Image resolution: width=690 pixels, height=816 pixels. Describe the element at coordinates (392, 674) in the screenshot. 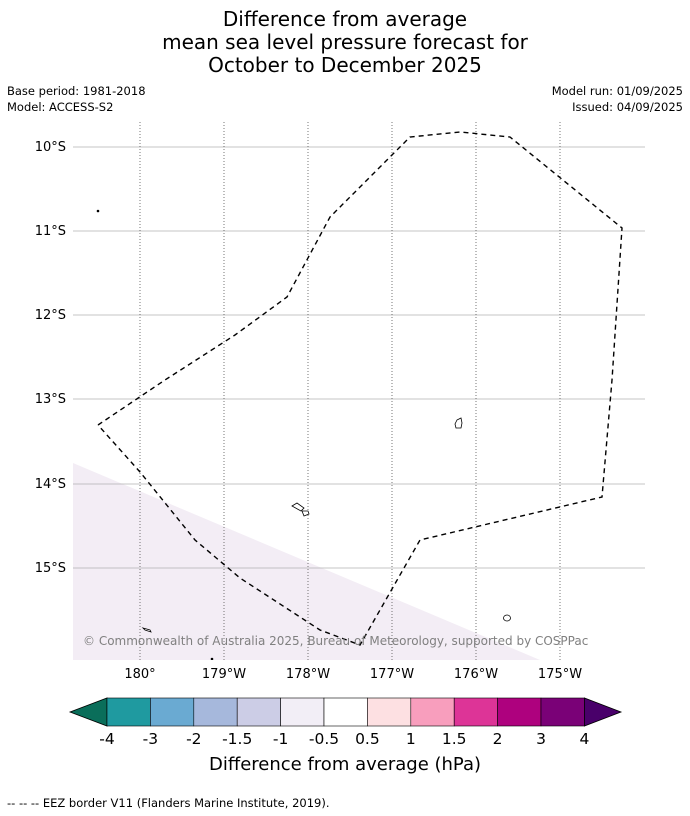

I see `lon-label-177w: 177°W` at that location.